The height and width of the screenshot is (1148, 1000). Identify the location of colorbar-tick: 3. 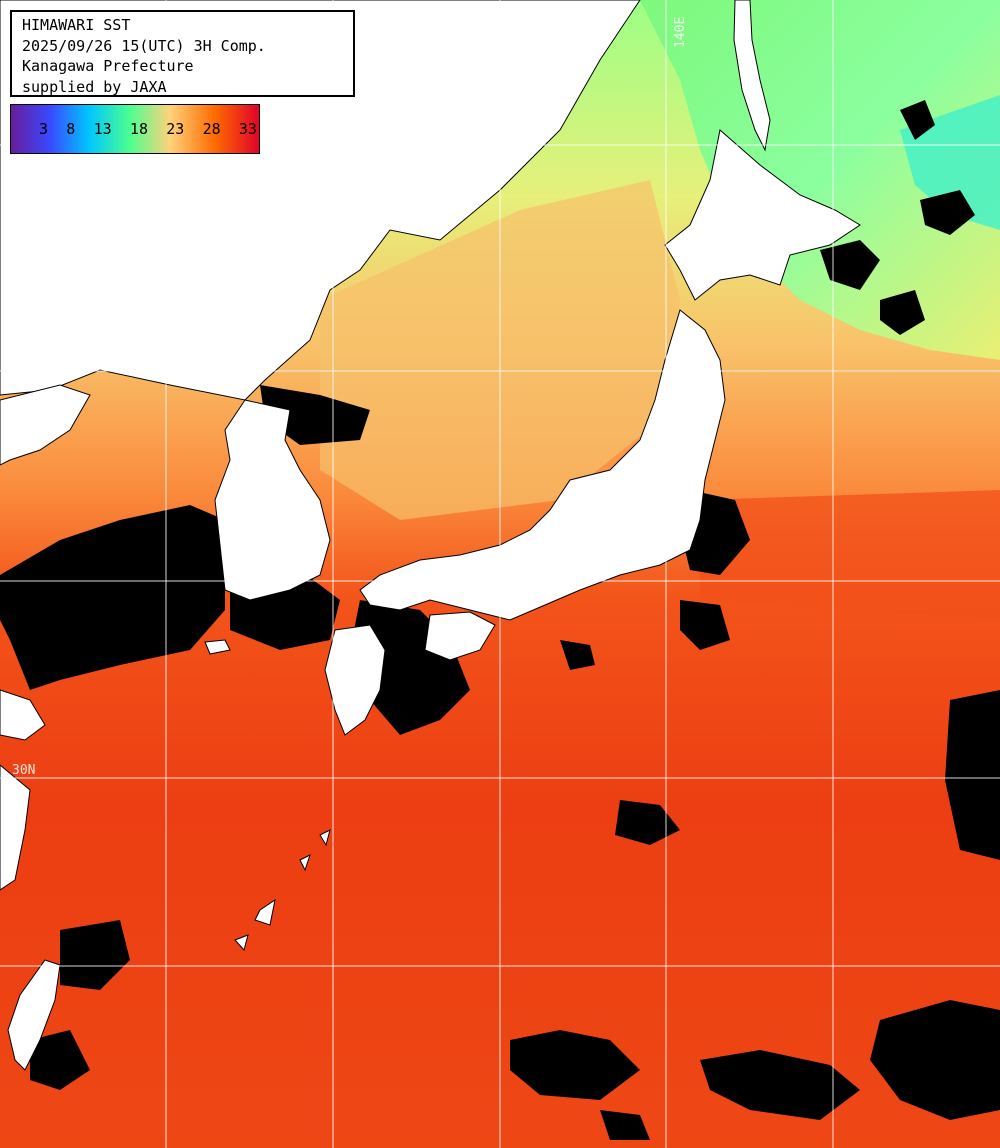
(44, 129).